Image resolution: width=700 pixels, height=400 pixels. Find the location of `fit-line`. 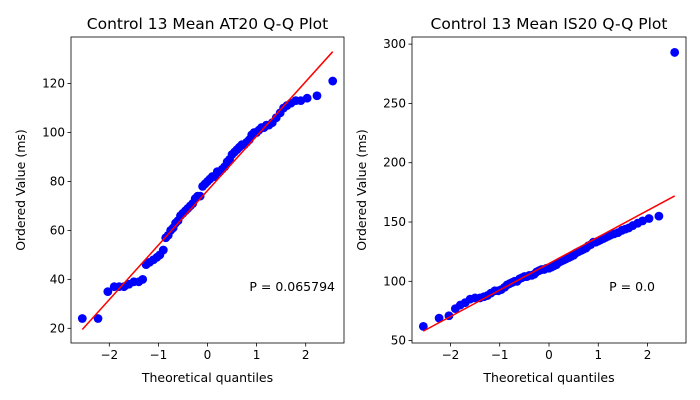

fit-line is located at coordinates (549, 263).